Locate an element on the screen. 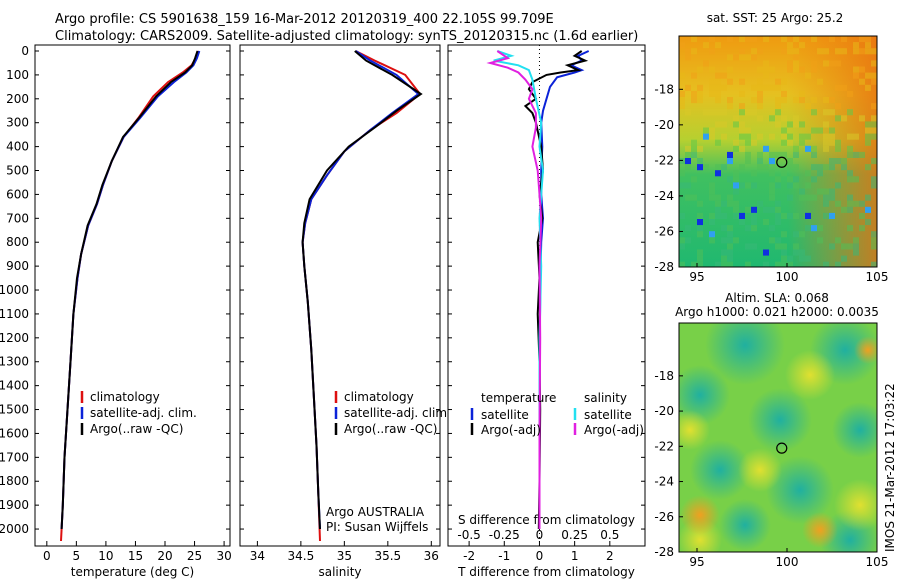  top-tick-label: 0.25 is located at coordinates (574, 535).